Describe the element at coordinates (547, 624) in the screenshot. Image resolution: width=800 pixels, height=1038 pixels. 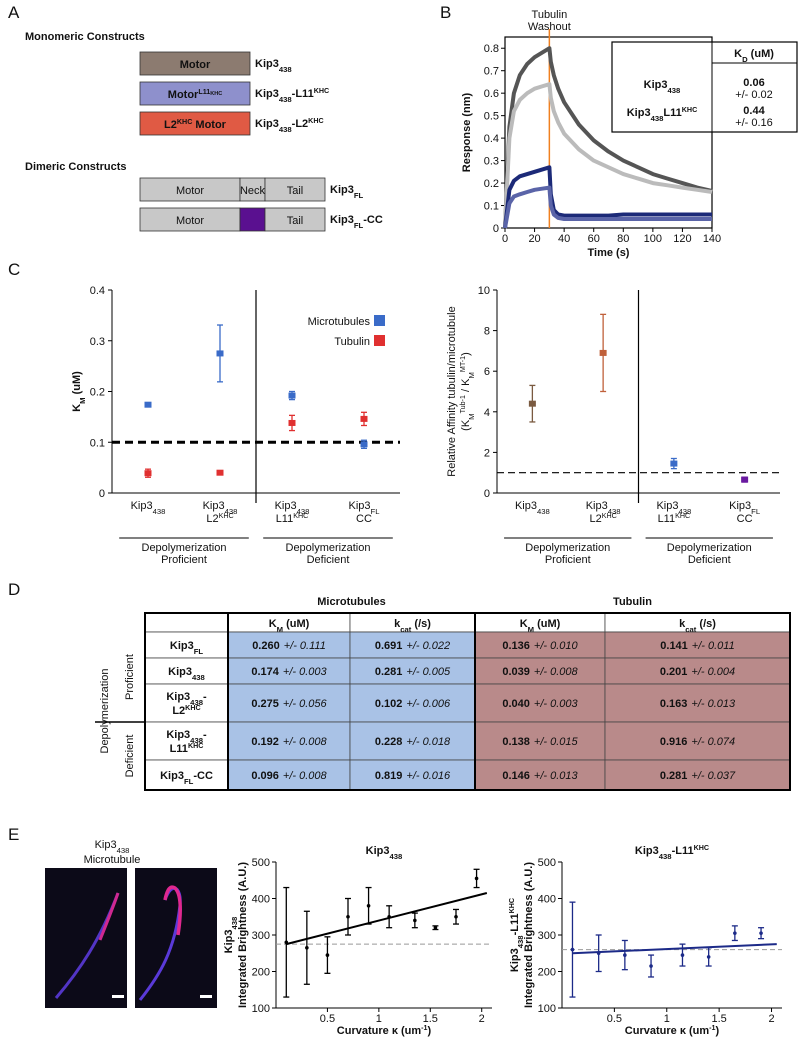
I see `text-part: (uM)` at that location.